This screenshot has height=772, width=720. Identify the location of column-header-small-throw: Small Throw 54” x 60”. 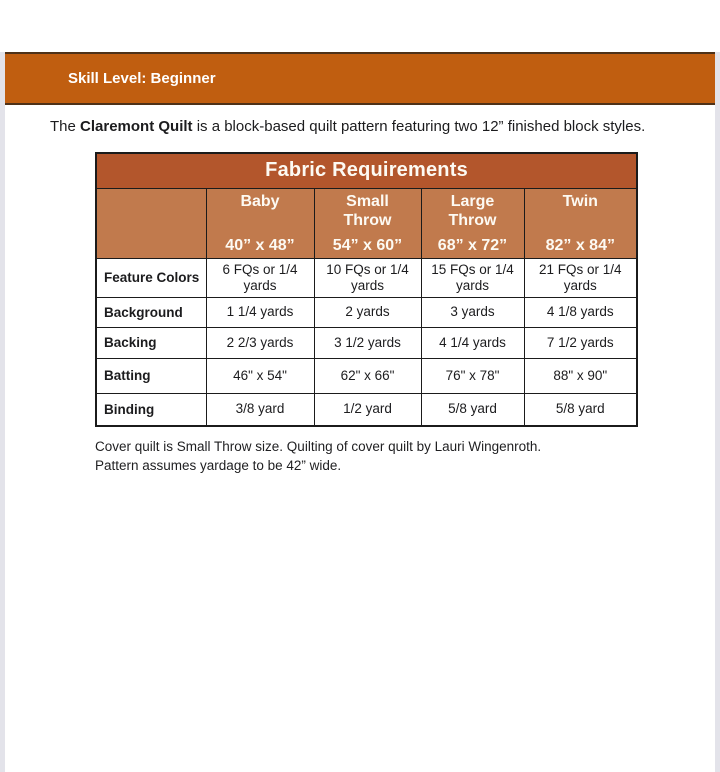
(367, 223).